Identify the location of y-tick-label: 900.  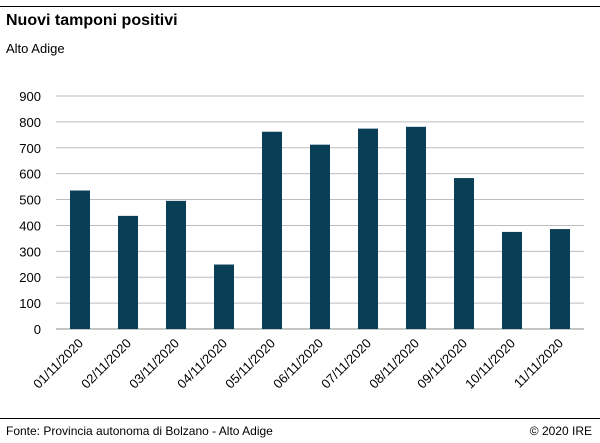
(30, 96).